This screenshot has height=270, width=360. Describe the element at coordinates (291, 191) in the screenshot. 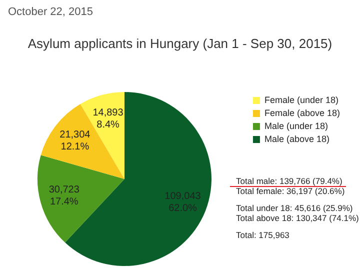

I see `text: Total female: 36,197 (20.6%)` at that location.